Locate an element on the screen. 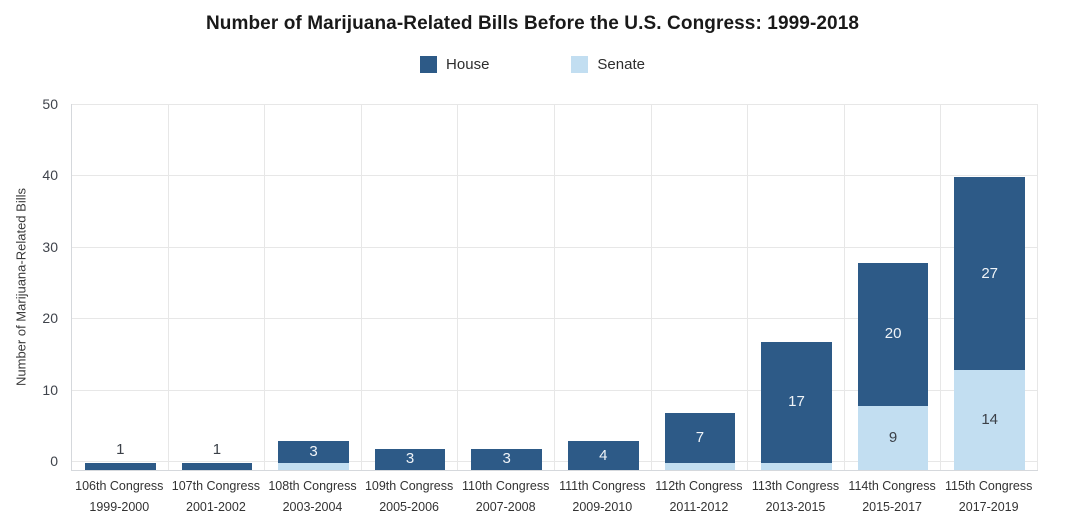 The width and height of the screenshot is (1065, 522). x-tick-111th-congress: 111th Congress 2009-2010 is located at coordinates (602, 497).